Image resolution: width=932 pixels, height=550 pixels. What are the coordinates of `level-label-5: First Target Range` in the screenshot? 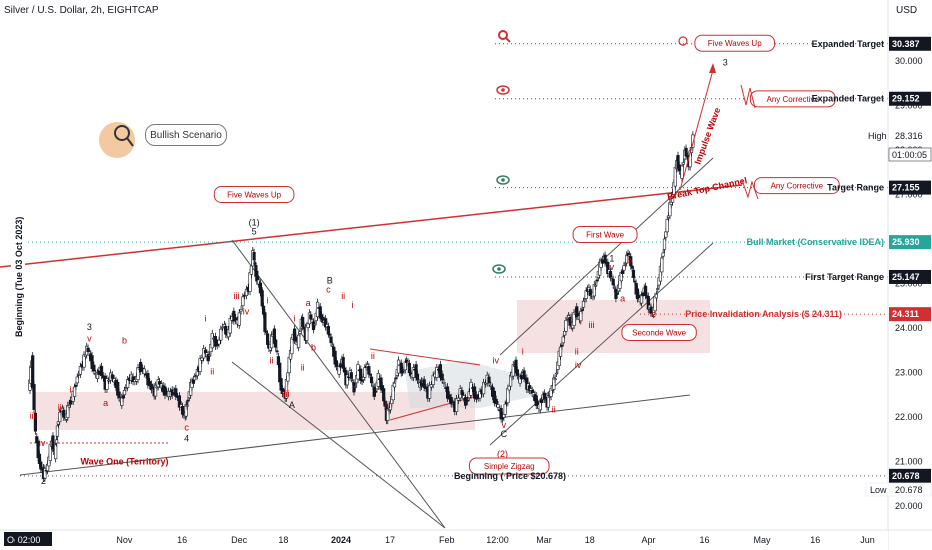 It's located at (844, 277).